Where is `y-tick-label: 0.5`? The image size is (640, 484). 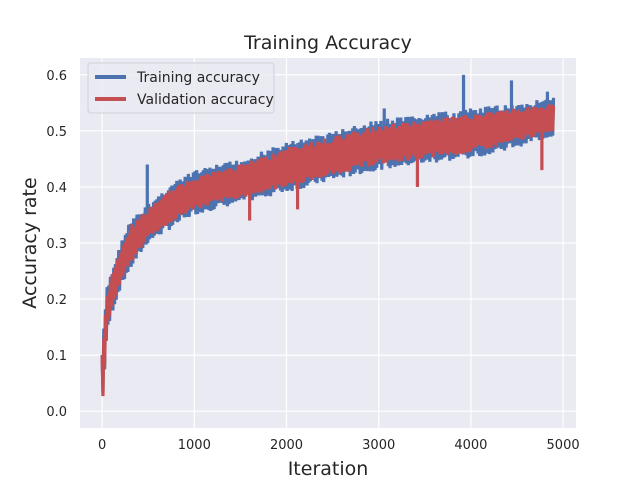 y-tick-label: 0.5 is located at coordinates (56, 132).